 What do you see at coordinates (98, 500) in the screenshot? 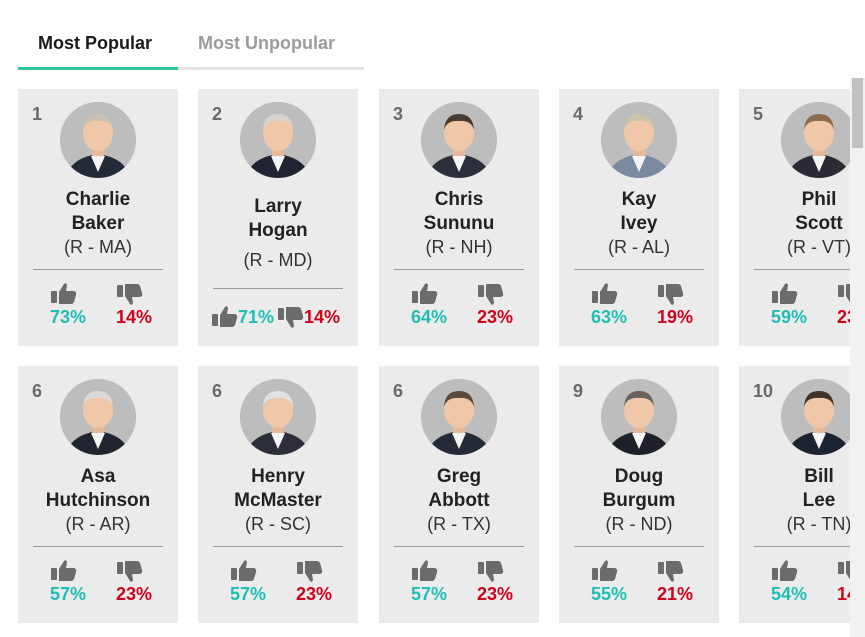
I see `last-name: Hutchinson` at bounding box center [98, 500].